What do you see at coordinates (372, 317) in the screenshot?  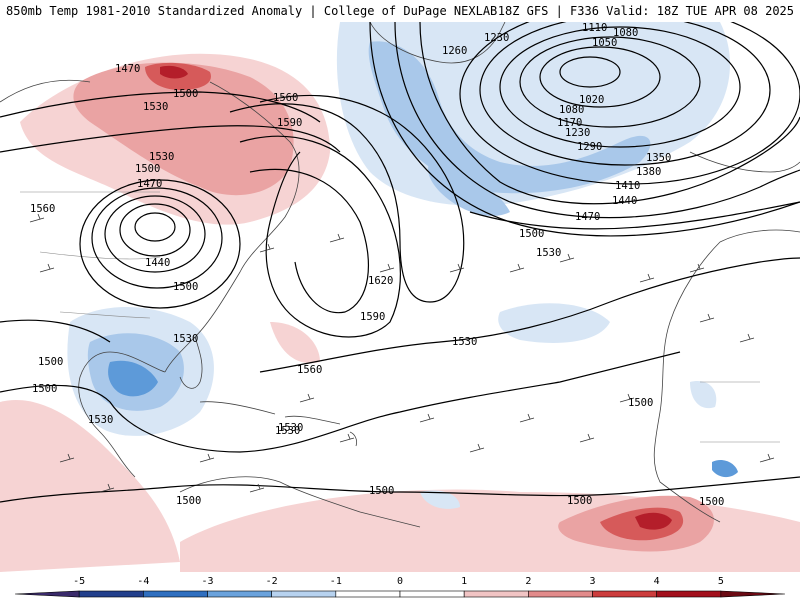 I see `contour-label: 1590` at bounding box center [372, 317].